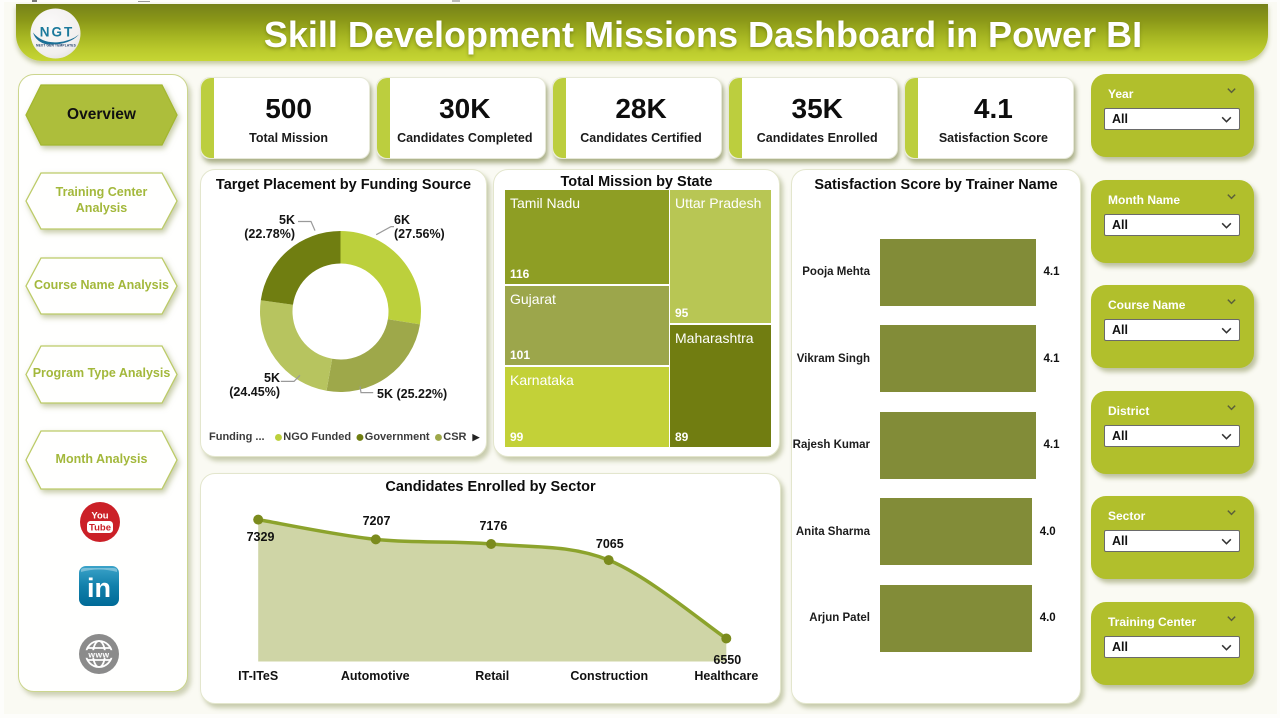 The width and height of the screenshot is (1280, 718). Describe the element at coordinates (100, 528) in the screenshot. I see `svg-text: Tube` at that location.